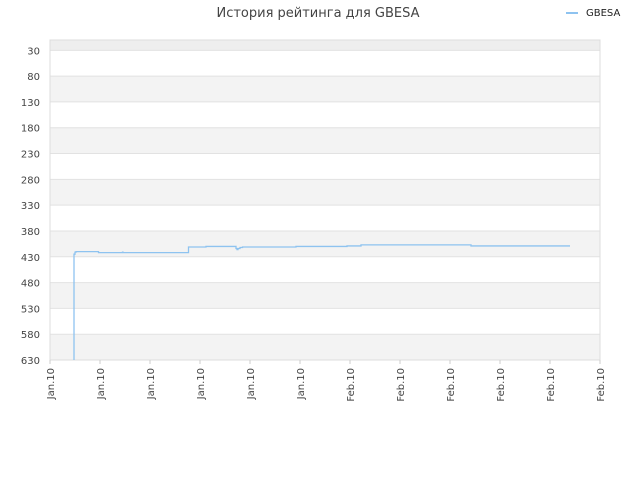  Describe the element at coordinates (33, 51) in the screenshot. I see `y-tick-label: 30` at that location.